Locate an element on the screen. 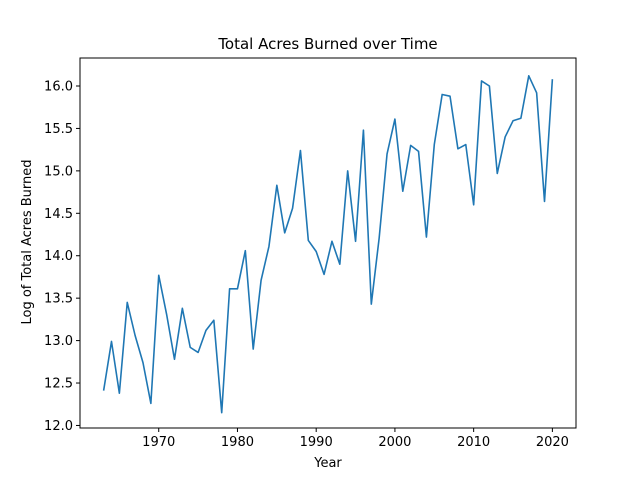  y-tick-label: 13.0 is located at coordinates (58, 341).